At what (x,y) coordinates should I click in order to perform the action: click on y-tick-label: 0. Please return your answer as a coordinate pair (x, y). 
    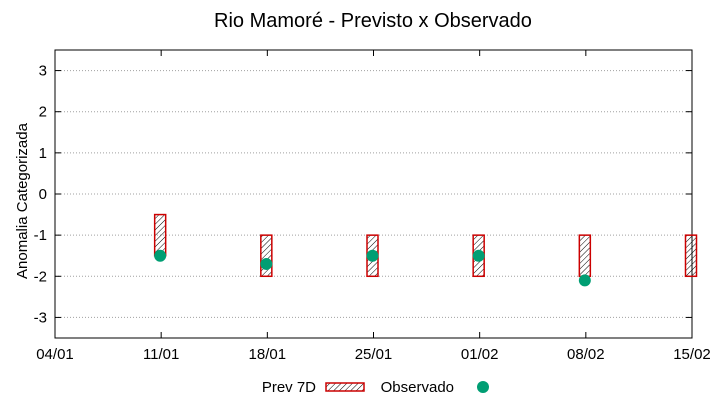
    Looking at the image, I should click on (43, 194).